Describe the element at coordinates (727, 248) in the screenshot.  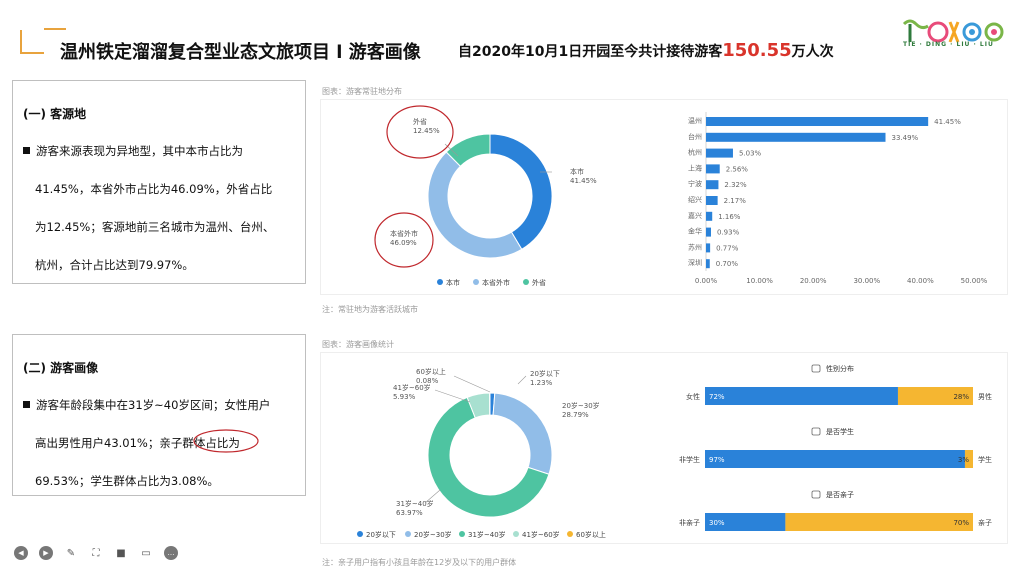
I see `bar-value-label: 0.77%` at that location.